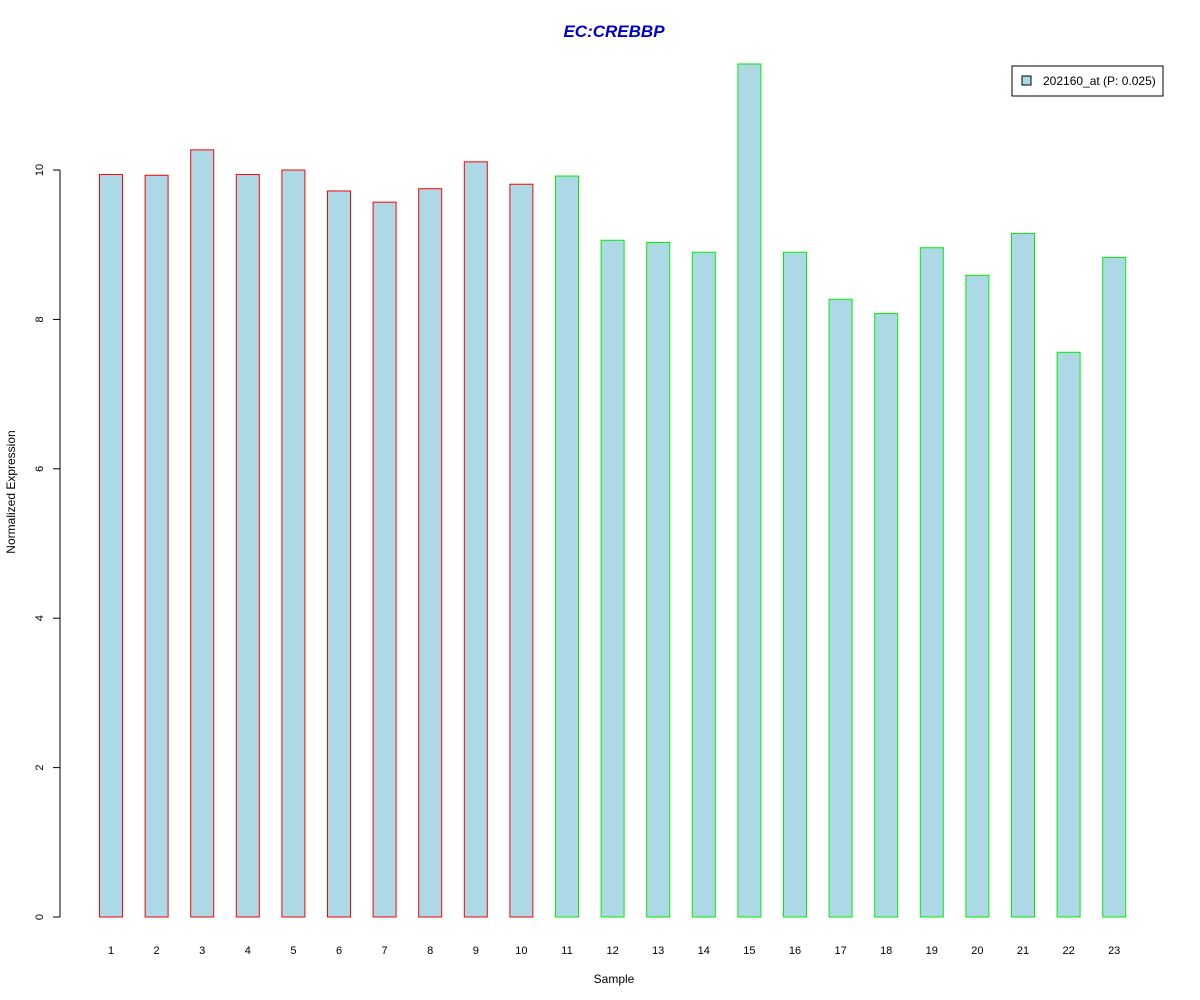 The image size is (1200, 1000). Describe the element at coordinates (339, 951) in the screenshot. I see `x-tick-label: 6` at that location.